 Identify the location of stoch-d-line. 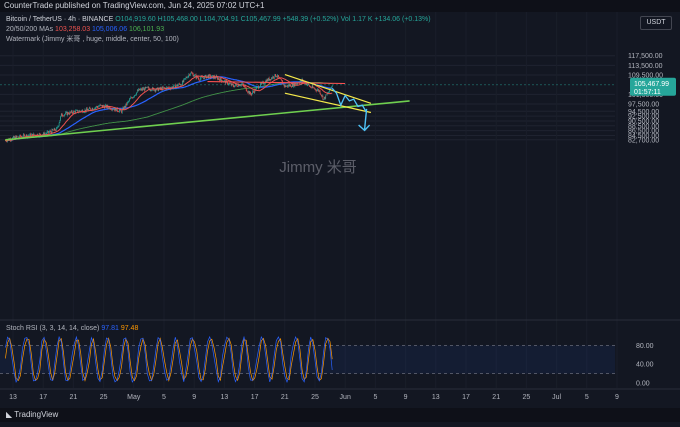
(169, 359).